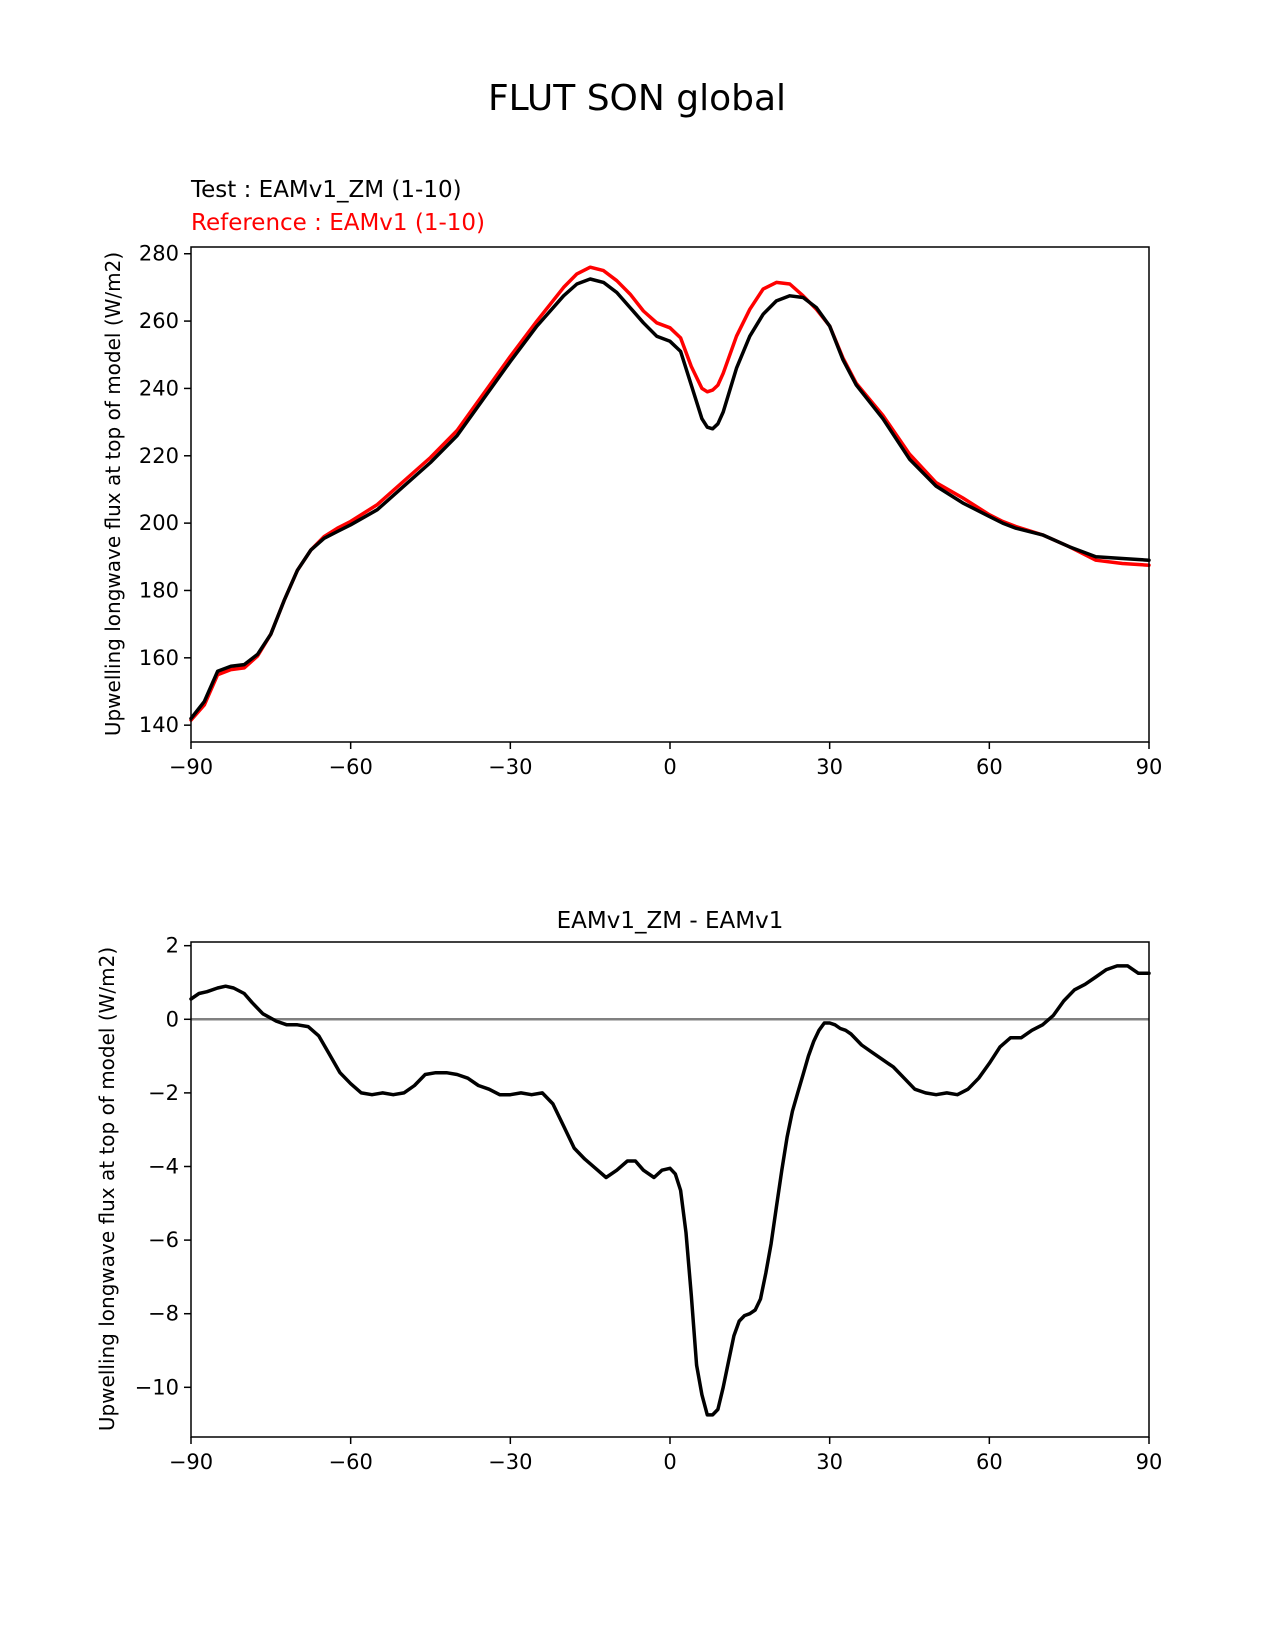 The width and height of the screenshot is (1275, 1650). What do you see at coordinates (163, 1240) in the screenshot?
I see `y-tick-label: −6` at bounding box center [163, 1240].